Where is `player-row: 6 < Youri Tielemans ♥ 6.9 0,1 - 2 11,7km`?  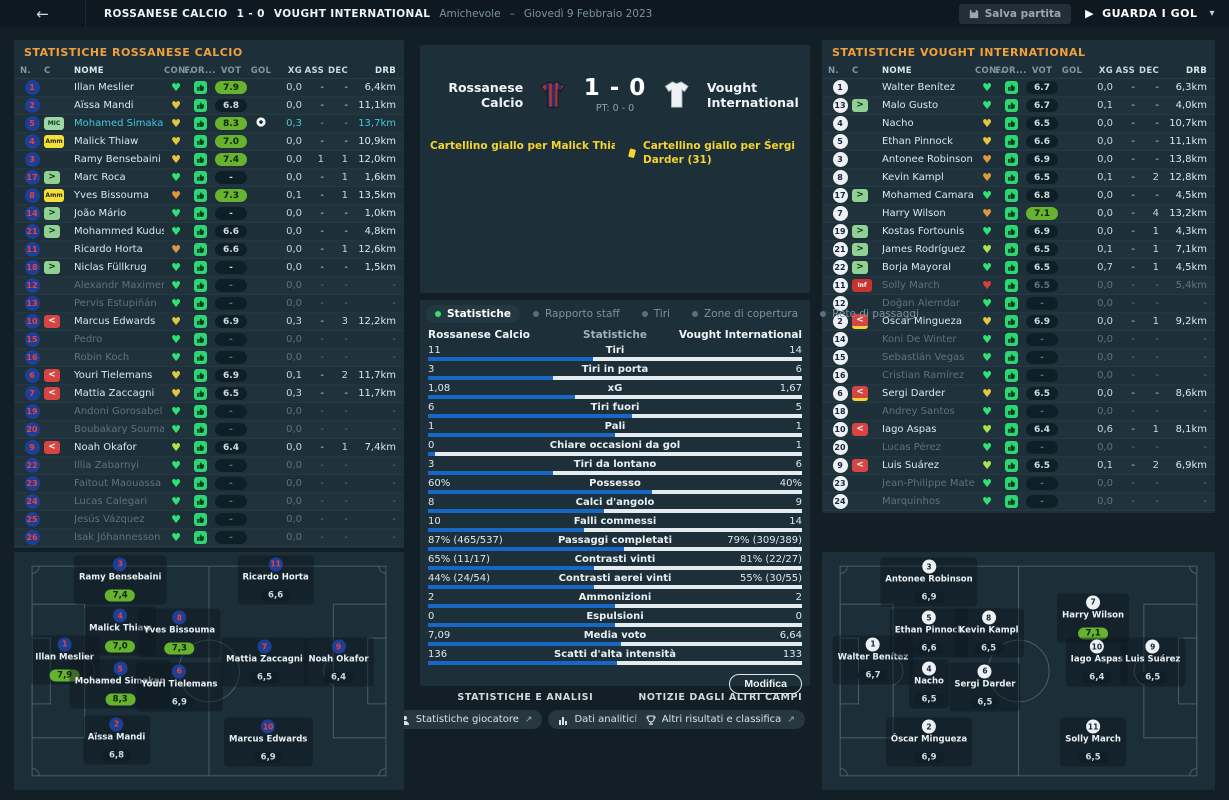 player-row: 6 < Youri Tielemans ♥ 6.9 0,1 - 2 11,7km is located at coordinates (209, 376).